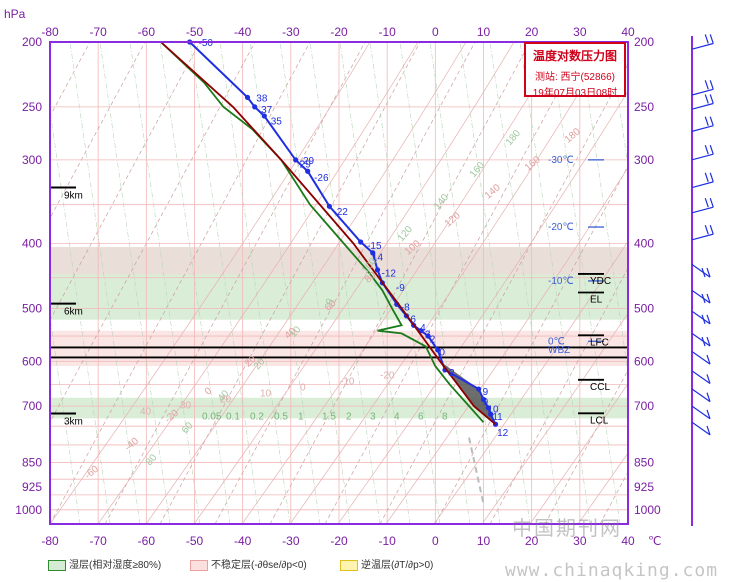 Image resolution: width=740 pixels, height=582 pixels. What do you see at coordinates (378, 257) in the screenshot?
I see `temperature-label: 14` at bounding box center [378, 257].